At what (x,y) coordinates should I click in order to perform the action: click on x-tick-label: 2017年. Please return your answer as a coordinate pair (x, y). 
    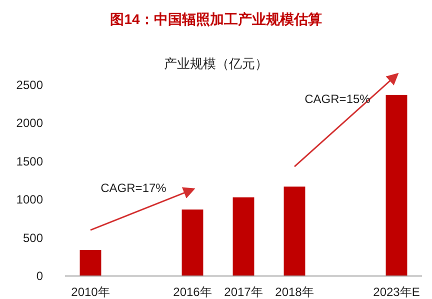
    Looking at the image, I should click on (243, 292).